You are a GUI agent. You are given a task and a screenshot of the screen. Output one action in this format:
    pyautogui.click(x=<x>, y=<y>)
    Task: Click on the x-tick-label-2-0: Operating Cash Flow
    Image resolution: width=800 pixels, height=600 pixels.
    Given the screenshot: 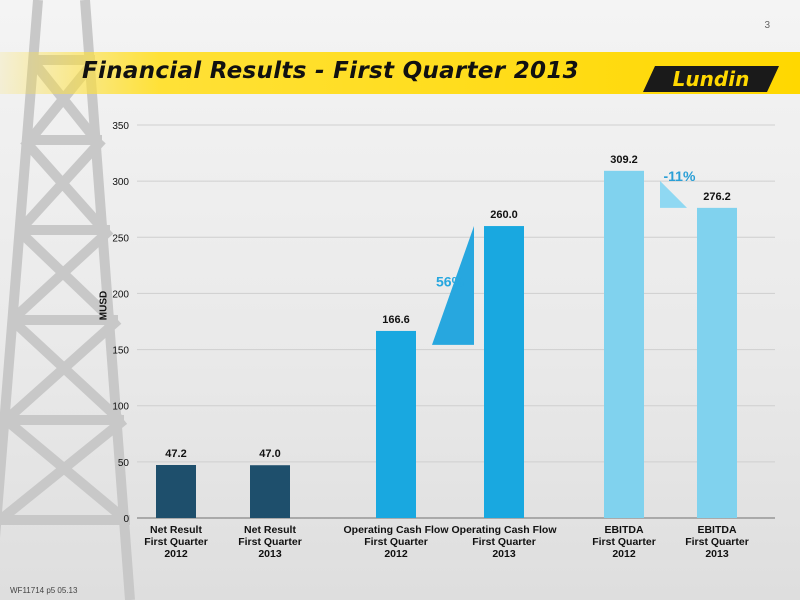 What is the action you would take?
    pyautogui.click(x=396, y=530)
    